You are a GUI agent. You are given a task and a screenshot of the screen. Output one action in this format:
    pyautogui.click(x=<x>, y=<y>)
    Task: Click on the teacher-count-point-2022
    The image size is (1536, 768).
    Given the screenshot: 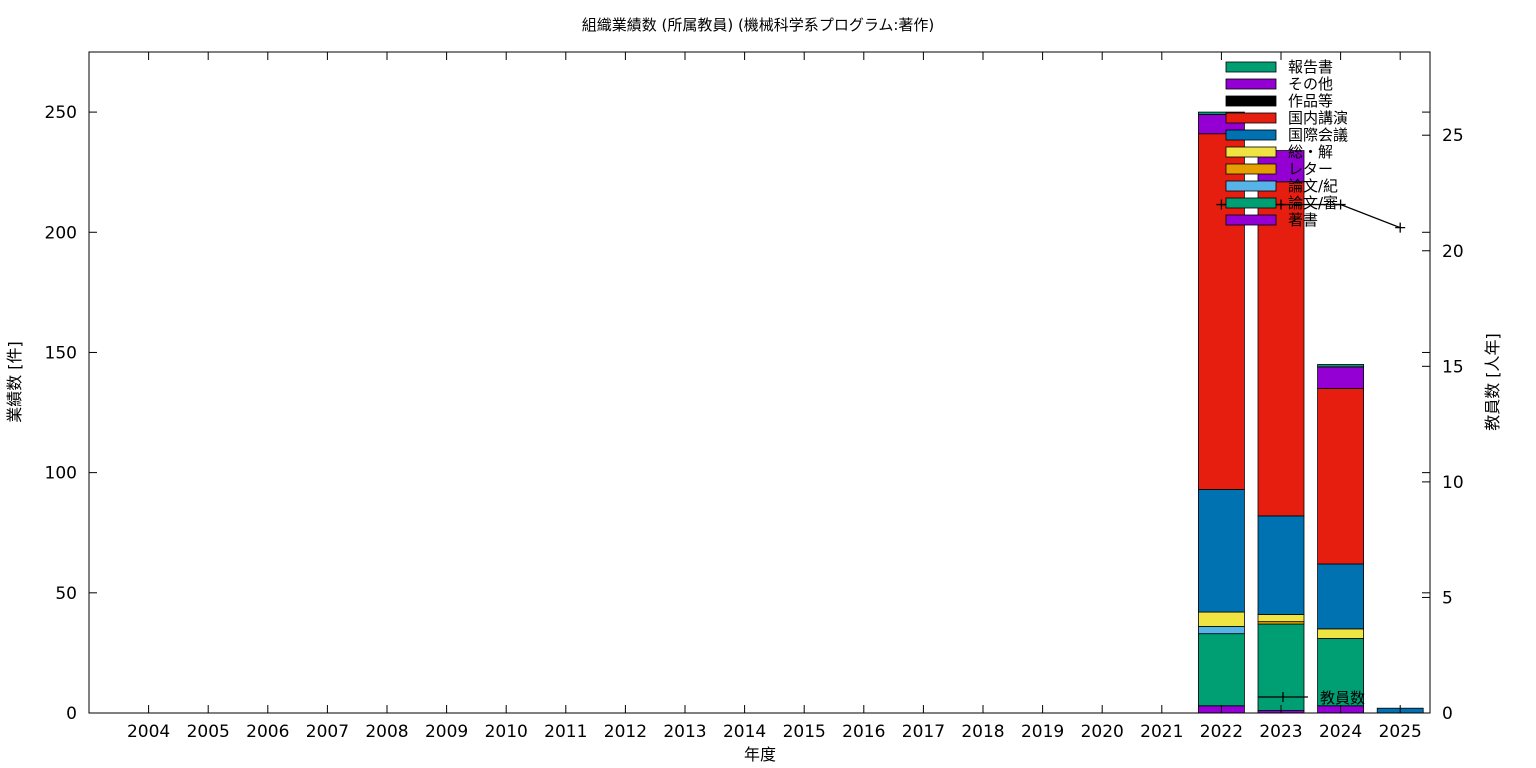 What is the action you would take?
    pyautogui.click(x=1221, y=204)
    